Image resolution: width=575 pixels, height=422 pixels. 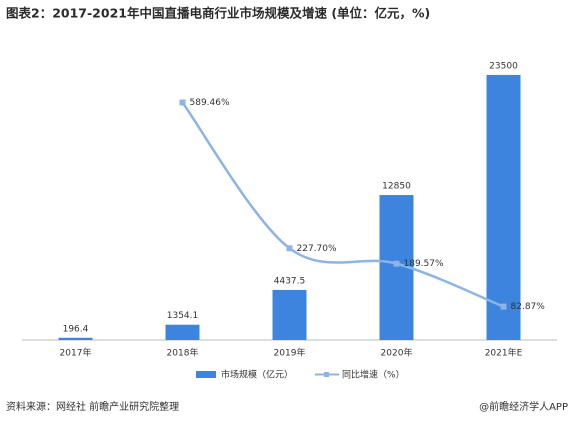 I want to click on data-label: 1354.1, so click(x=183, y=316).